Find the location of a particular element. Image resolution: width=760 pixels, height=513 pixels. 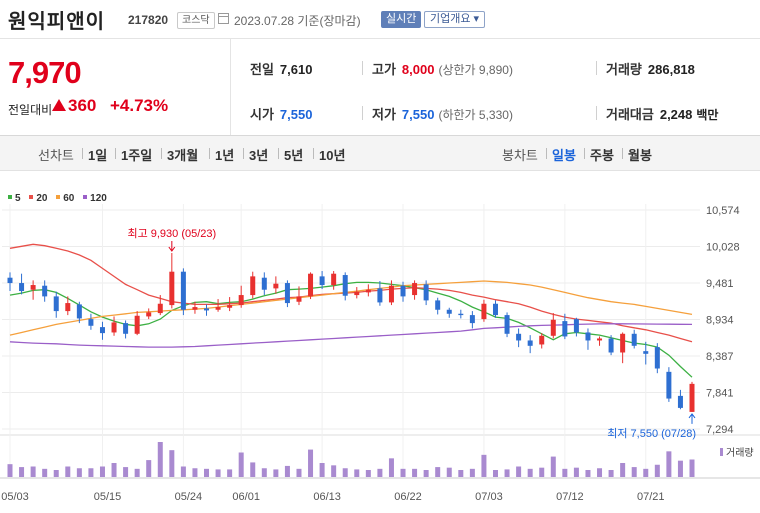

realtime-button: 실시간 is located at coordinates (401, 19).